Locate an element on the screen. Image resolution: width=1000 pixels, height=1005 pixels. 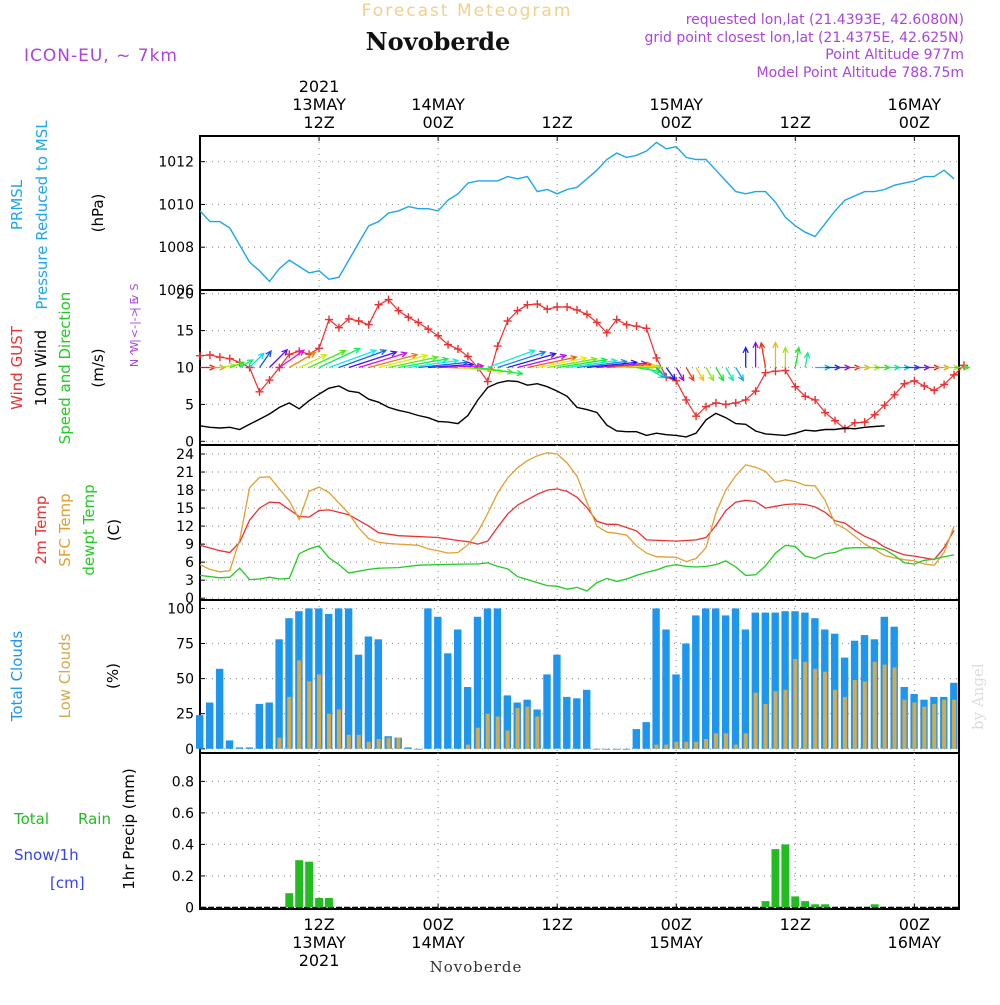
legend-total: Total is located at coordinates (31, 819).